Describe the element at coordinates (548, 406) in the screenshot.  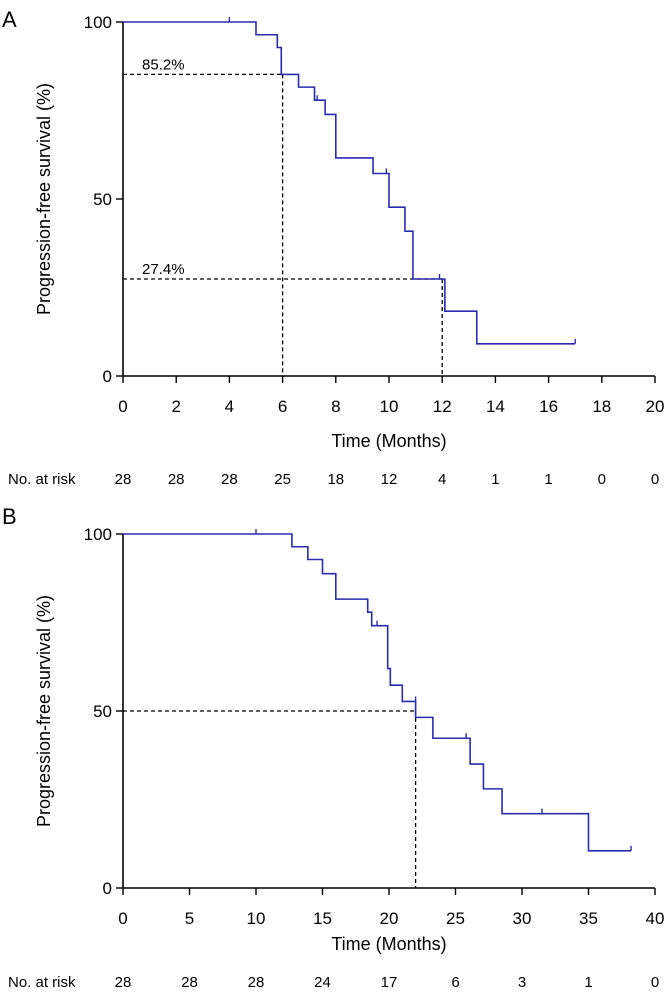
I see `panel-a-x-tick-label: 16` at that location.